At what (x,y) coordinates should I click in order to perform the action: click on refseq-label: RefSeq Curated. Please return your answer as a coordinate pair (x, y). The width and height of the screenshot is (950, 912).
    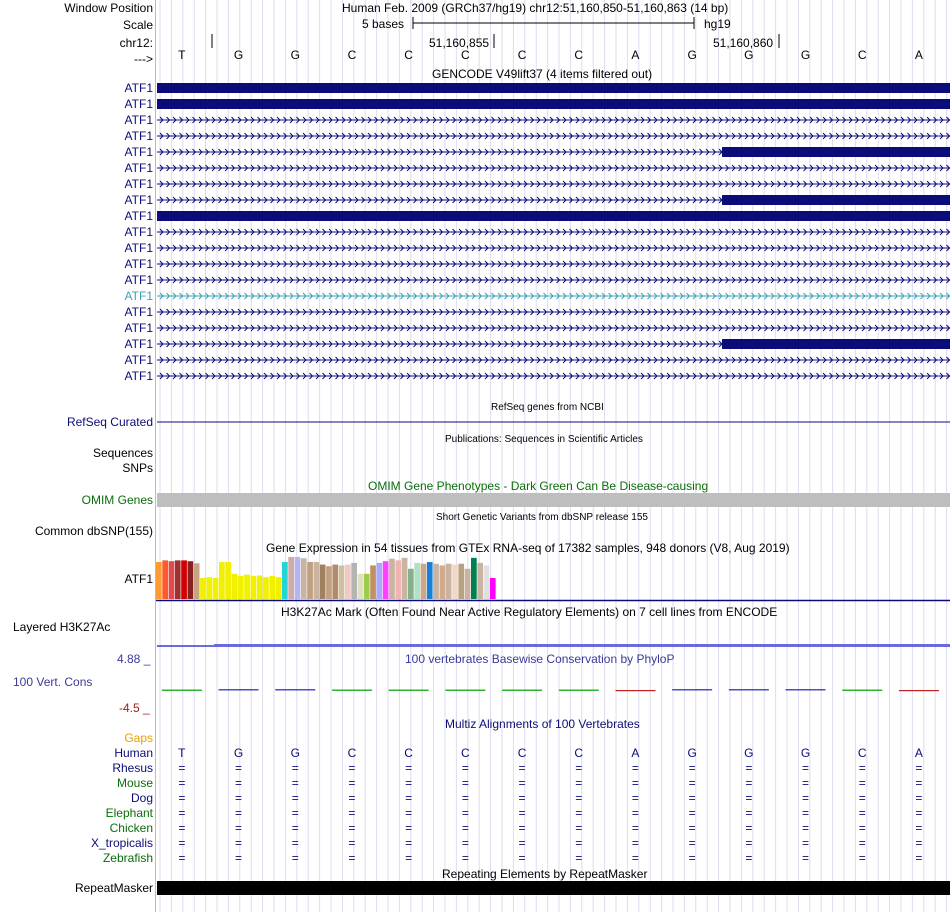
    Looking at the image, I should click on (109, 422).